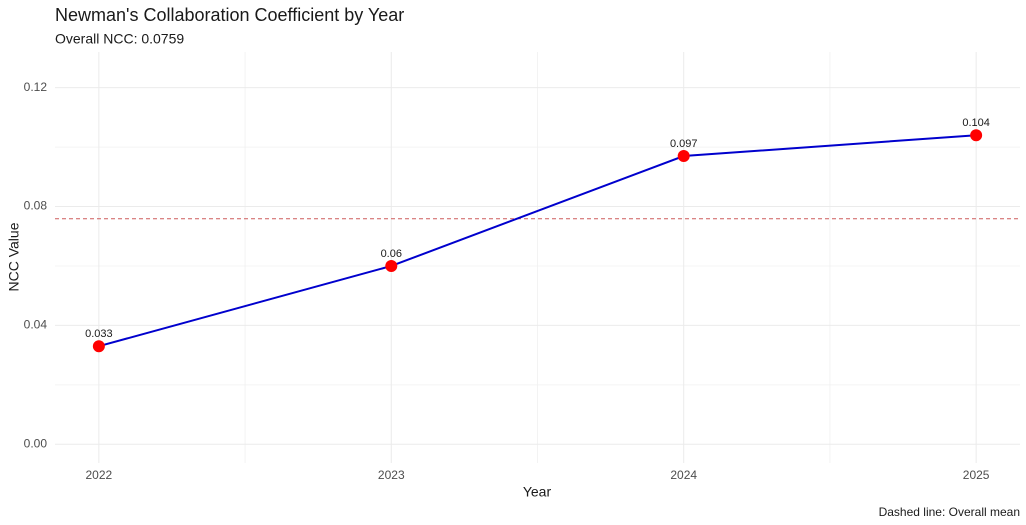  Describe the element at coordinates (391, 254) in the screenshot. I see `data-label: 0.06` at that location.